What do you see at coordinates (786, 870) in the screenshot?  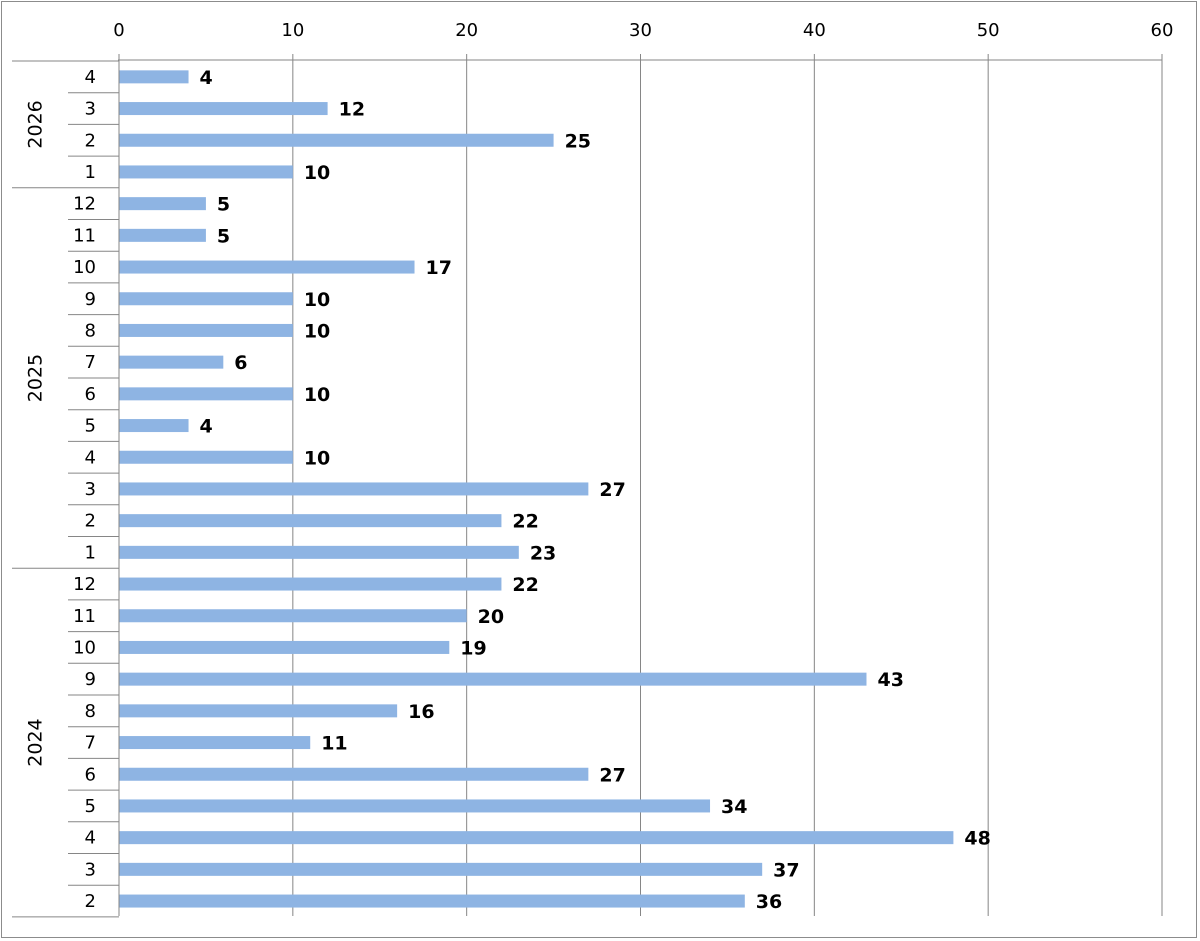 I see `data-label: 37` at bounding box center [786, 870].